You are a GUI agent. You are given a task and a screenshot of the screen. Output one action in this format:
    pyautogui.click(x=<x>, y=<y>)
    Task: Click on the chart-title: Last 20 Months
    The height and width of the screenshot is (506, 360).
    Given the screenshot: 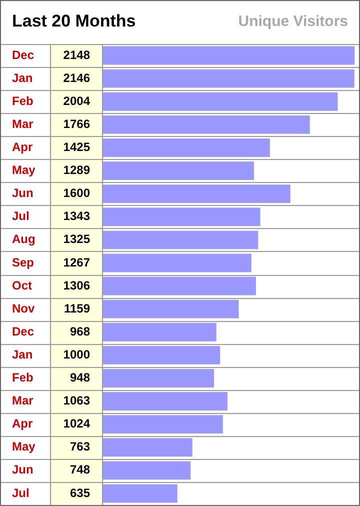 What is the action you would take?
    pyautogui.click(x=74, y=21)
    